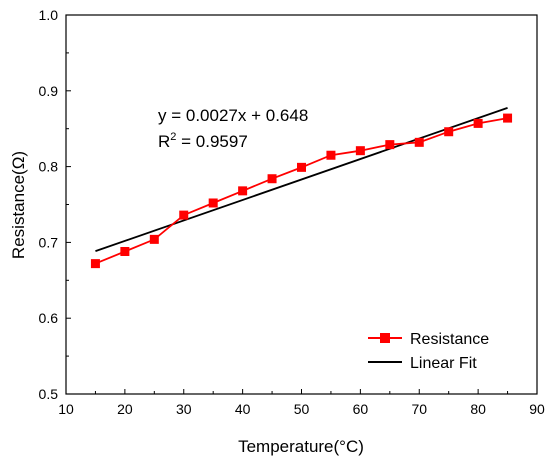  I want to click on y-tick-label: 0.9, so click(49, 91).